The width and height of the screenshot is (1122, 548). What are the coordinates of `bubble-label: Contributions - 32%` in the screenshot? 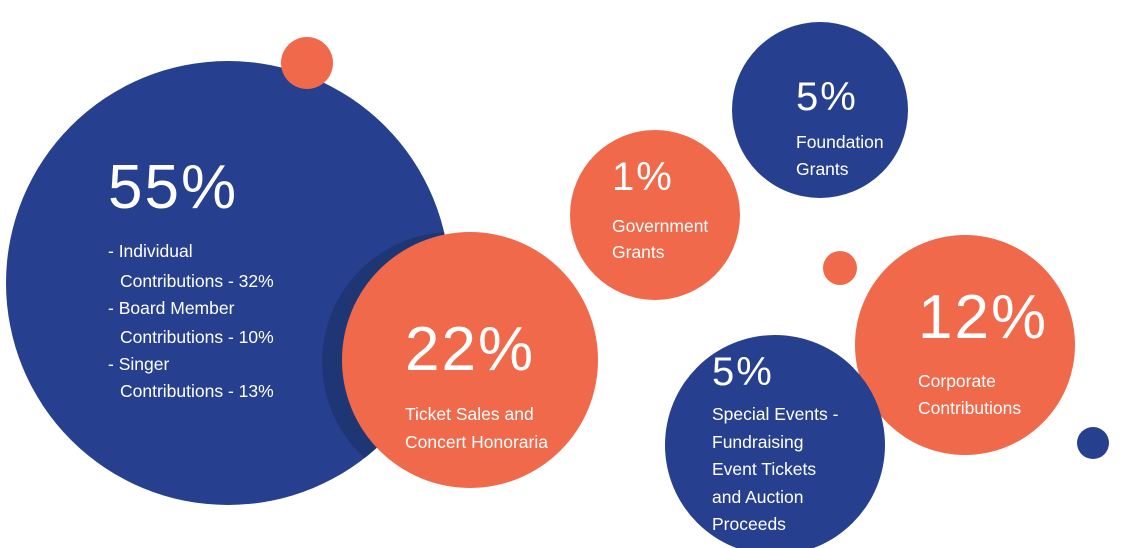 It's located at (197, 281).